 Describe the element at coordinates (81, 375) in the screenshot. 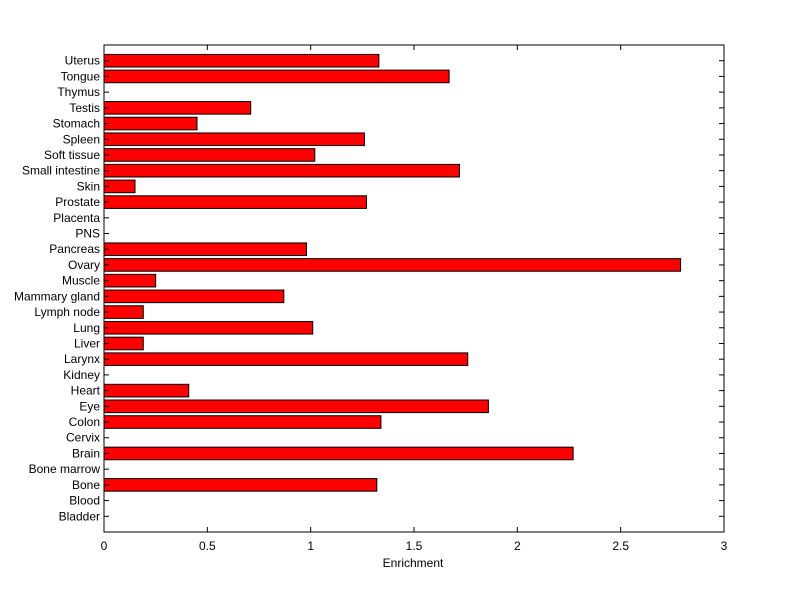

I see `y-tick-label-kidney: Kidney` at that location.